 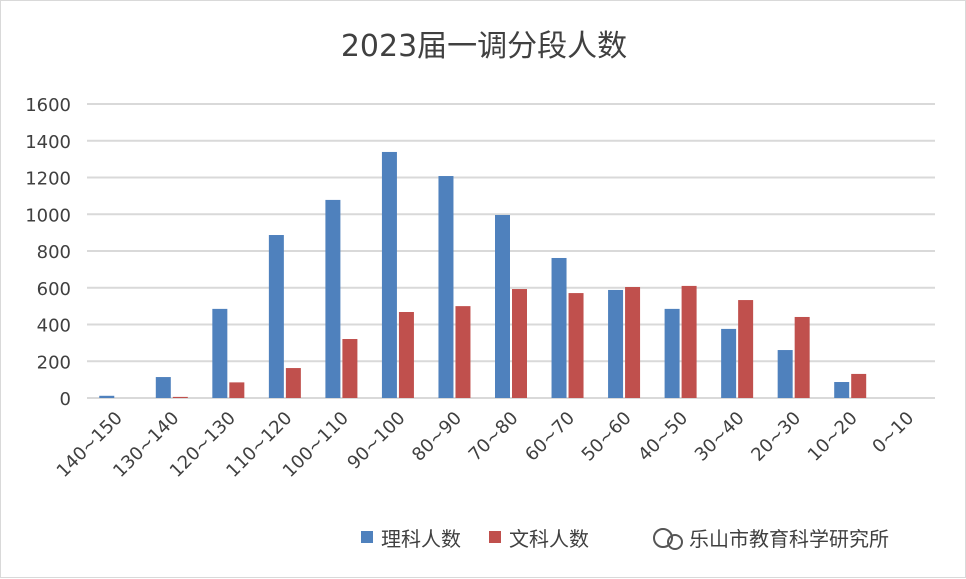 I want to click on x-tick-label: 60~70, so click(x=550, y=437).